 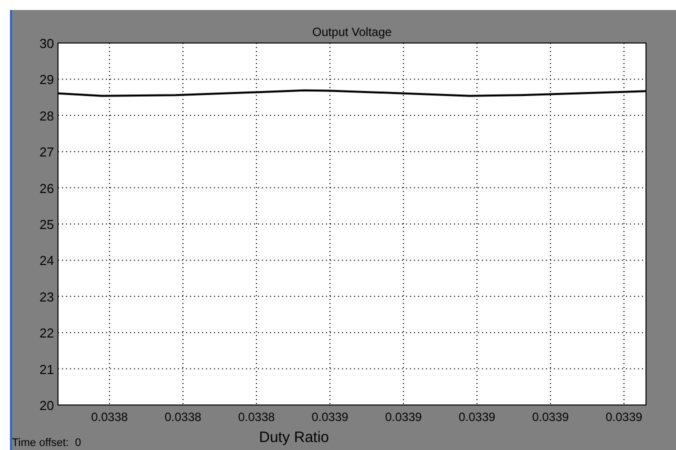 I want to click on y-tick-label: 30, so click(x=47, y=43).